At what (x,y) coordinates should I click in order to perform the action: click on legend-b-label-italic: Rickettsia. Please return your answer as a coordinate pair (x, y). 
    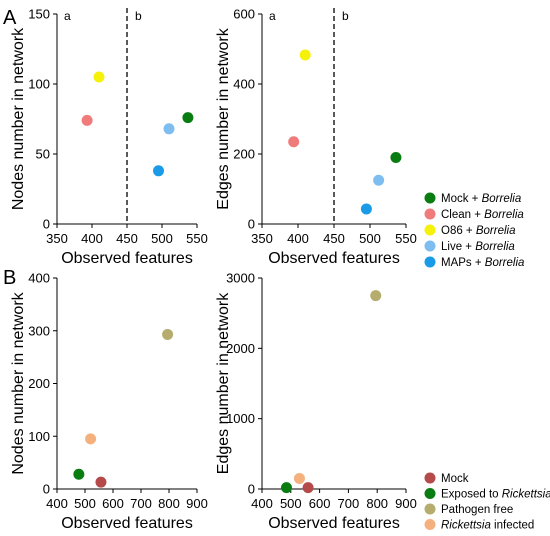
    Looking at the image, I should click on (524, 495).